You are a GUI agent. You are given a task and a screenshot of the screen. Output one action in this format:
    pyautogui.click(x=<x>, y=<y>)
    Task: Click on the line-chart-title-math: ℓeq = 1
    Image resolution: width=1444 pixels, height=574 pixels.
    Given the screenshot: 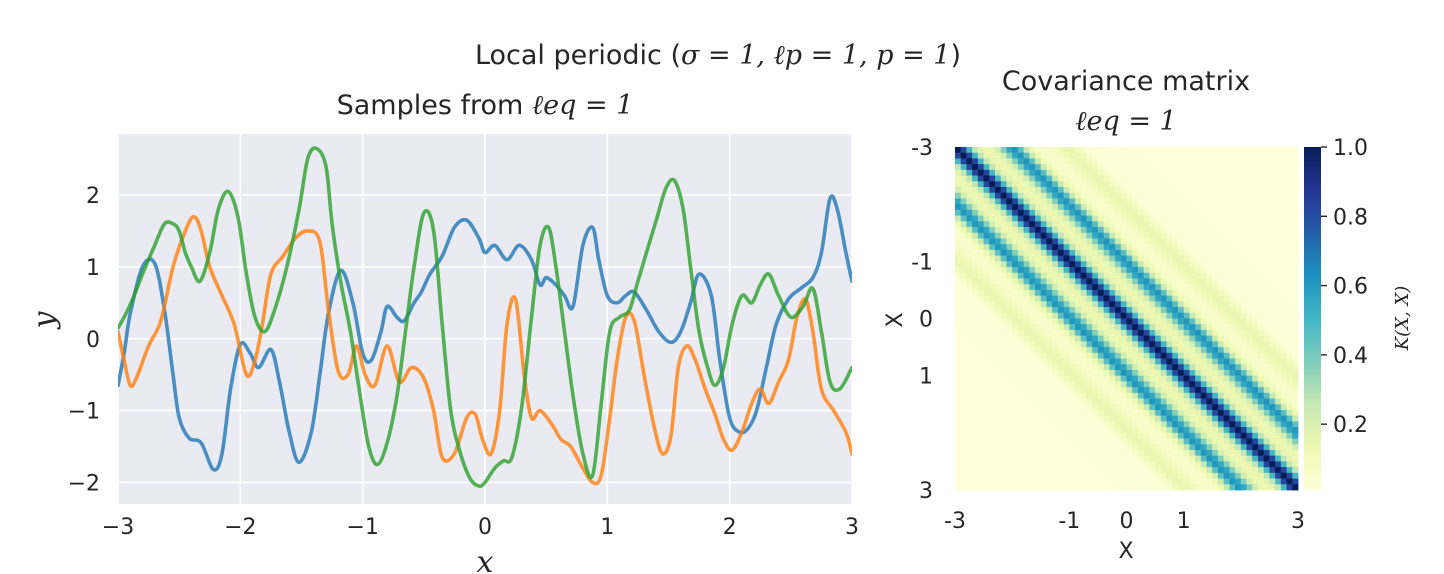 What is the action you would take?
    pyautogui.click(x=582, y=105)
    